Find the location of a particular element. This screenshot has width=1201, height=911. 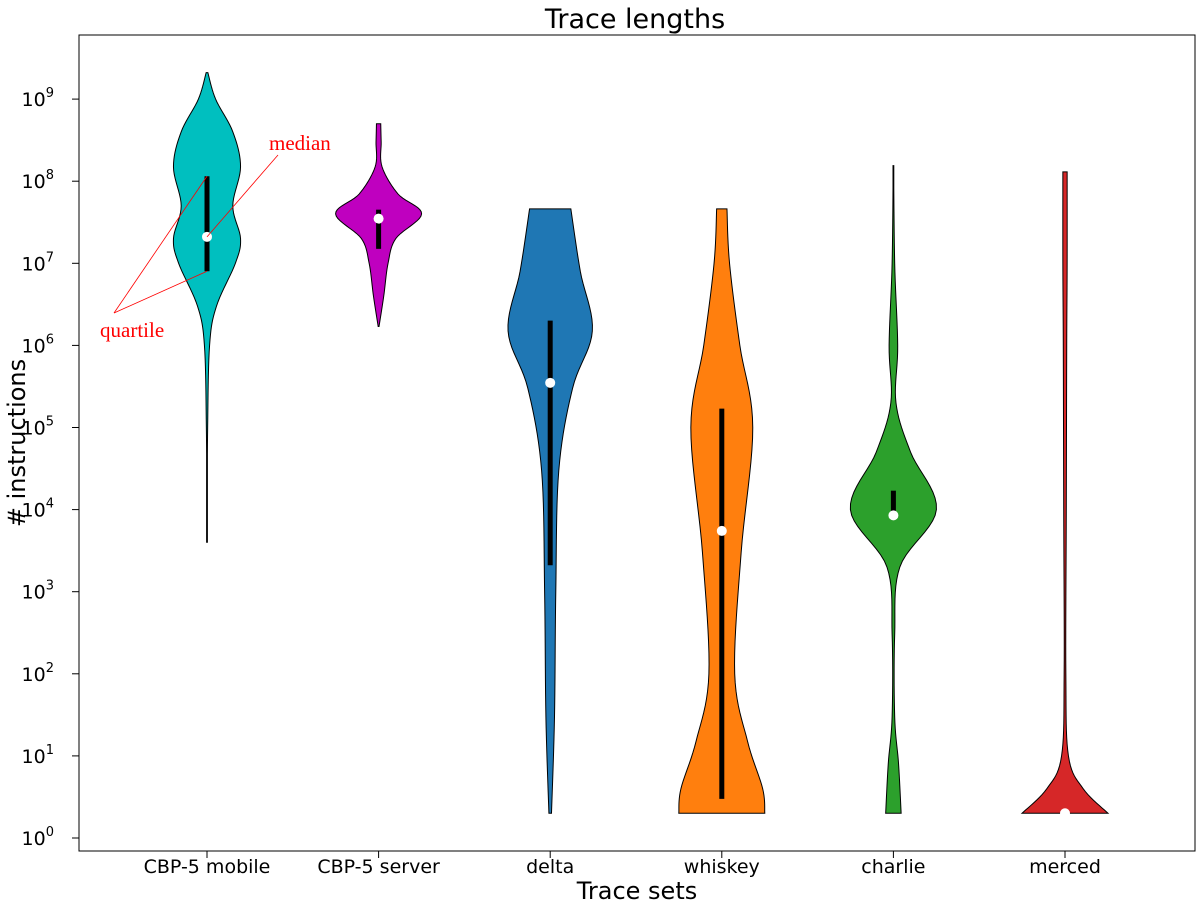

y-tick-label: 10⁹ is located at coordinates (38, 98).